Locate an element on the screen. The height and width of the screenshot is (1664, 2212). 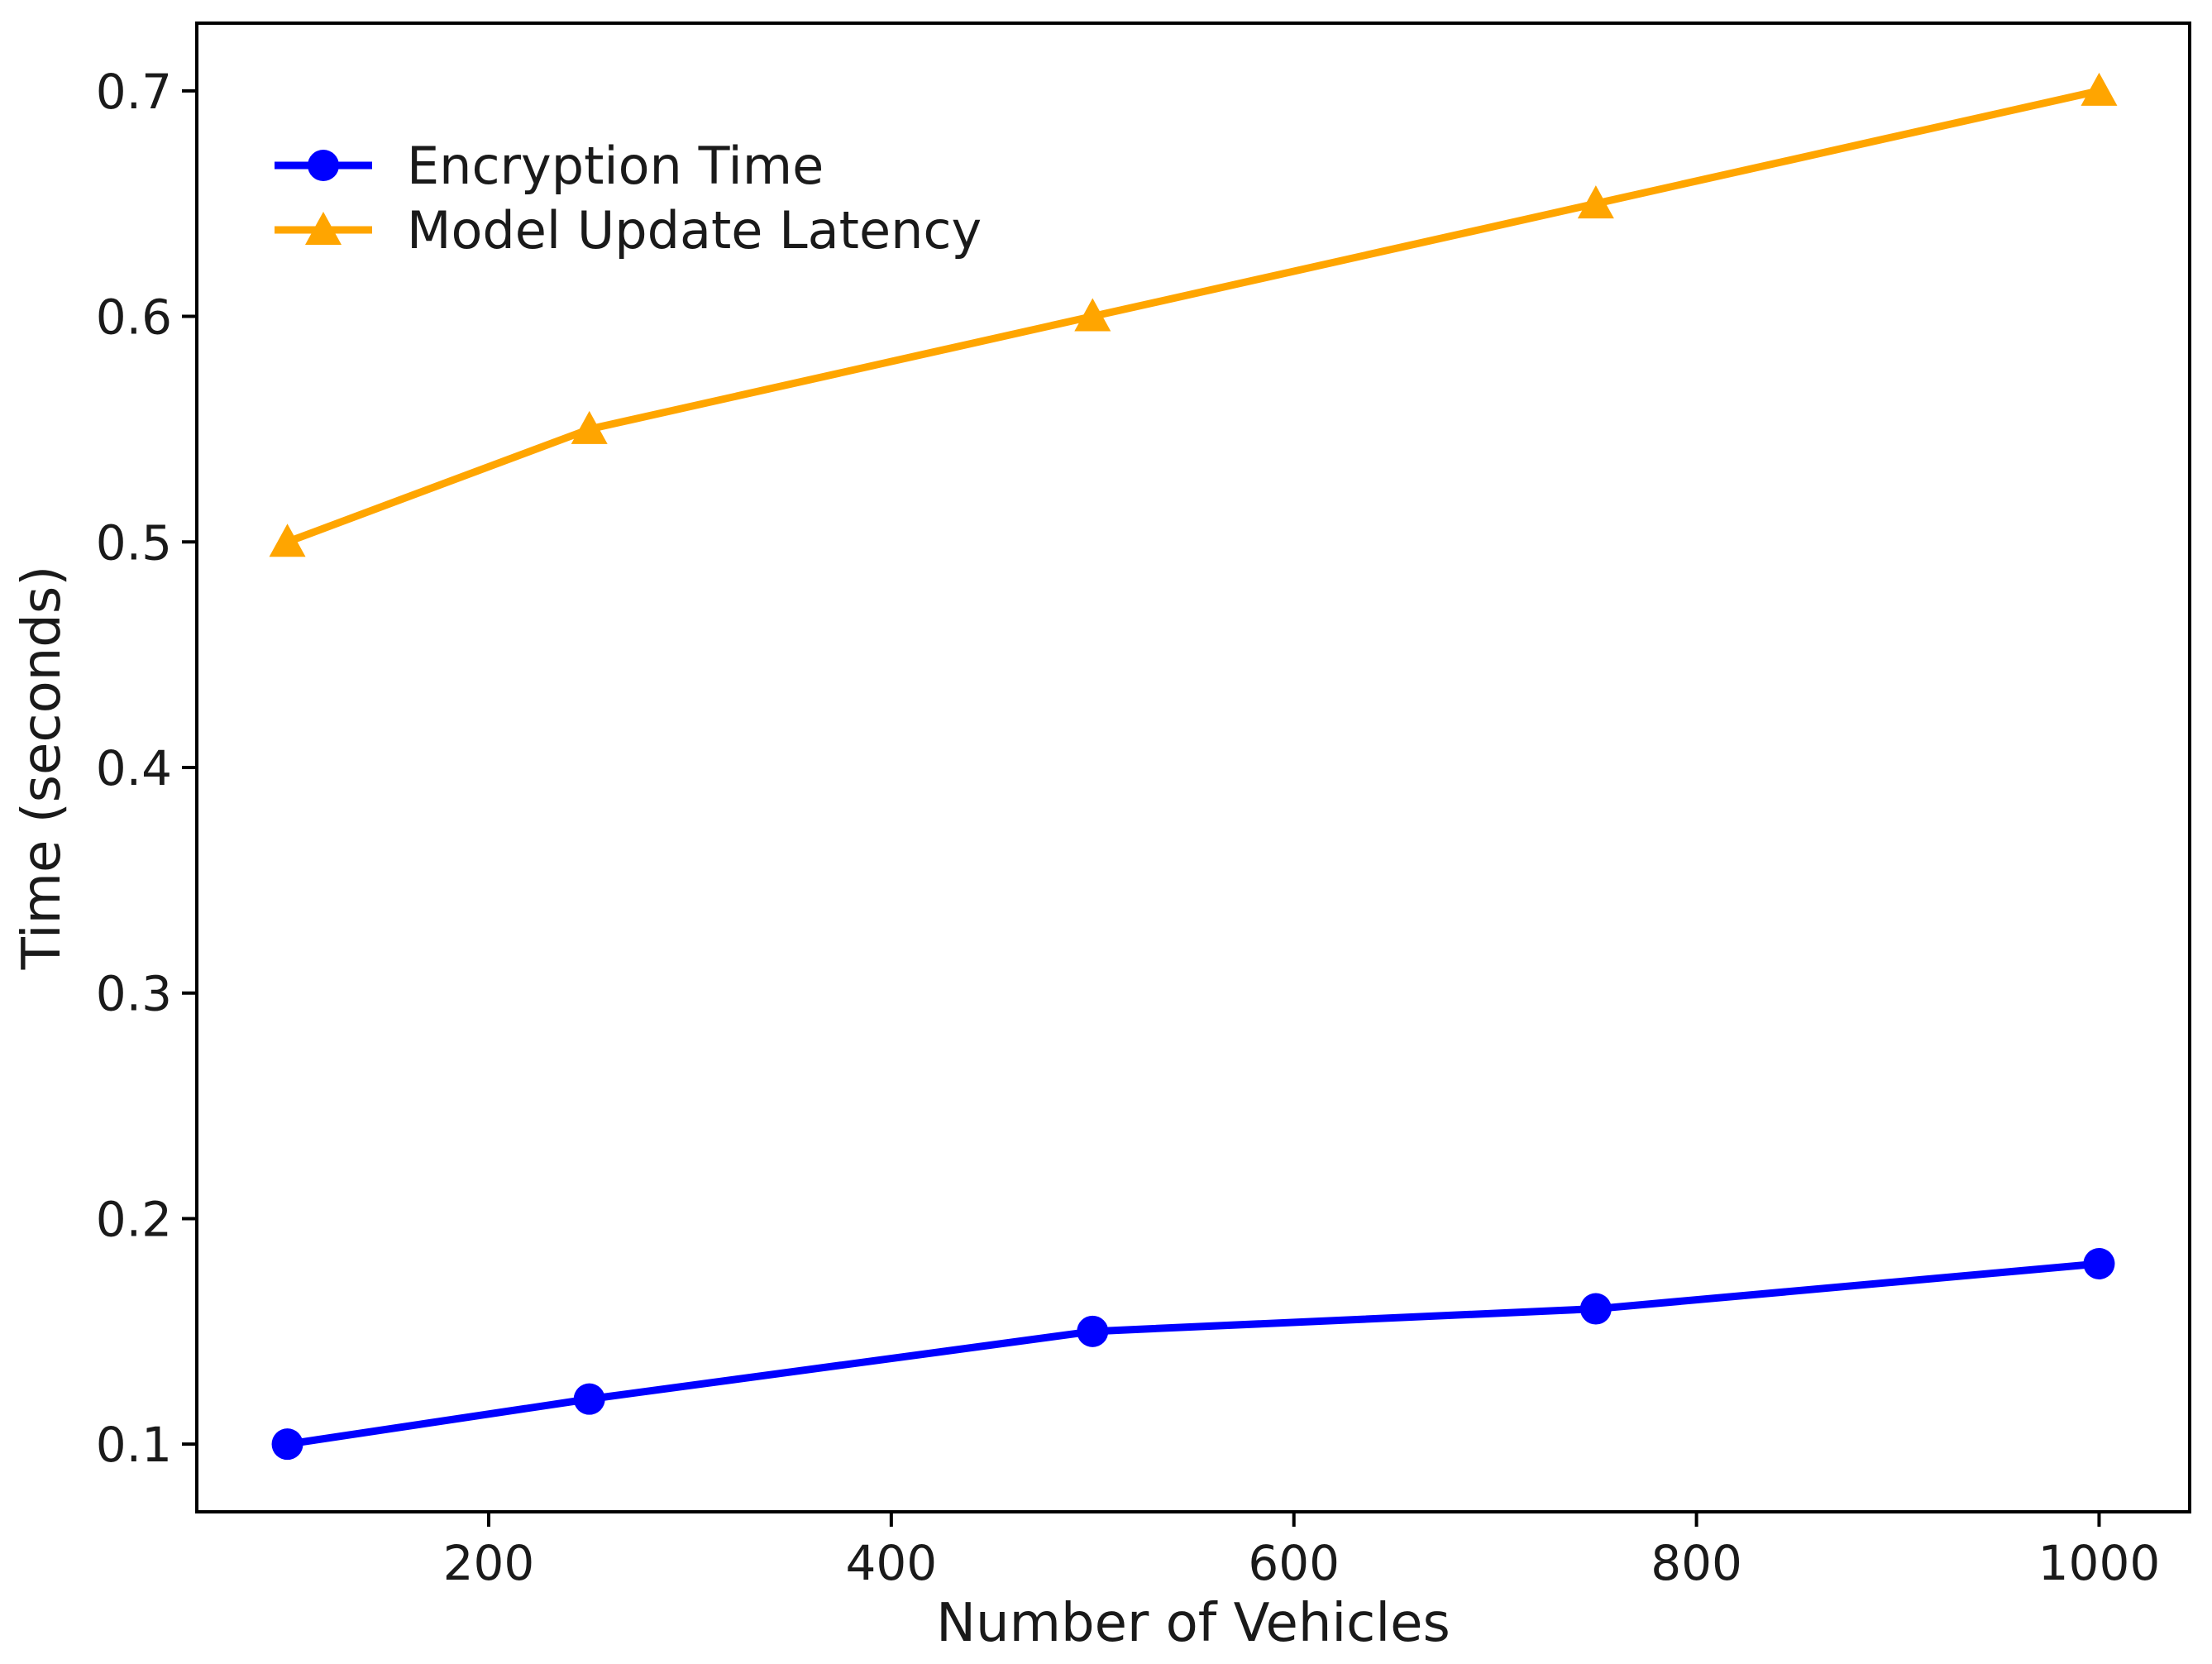
legend-circle-marker is located at coordinates (323, 165).